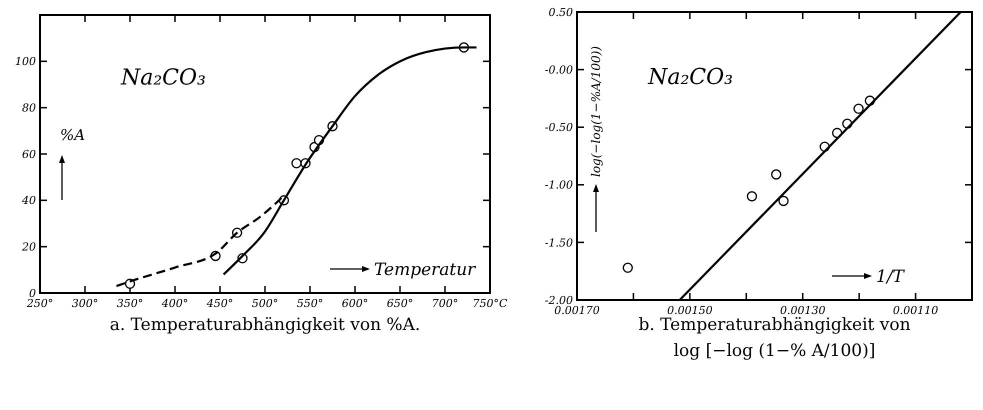 Image resolution: width=983 pixels, height=410 pixels. Describe the element at coordinates (29, 154) in the screenshot. I see `y-tick-label: 60` at that location.